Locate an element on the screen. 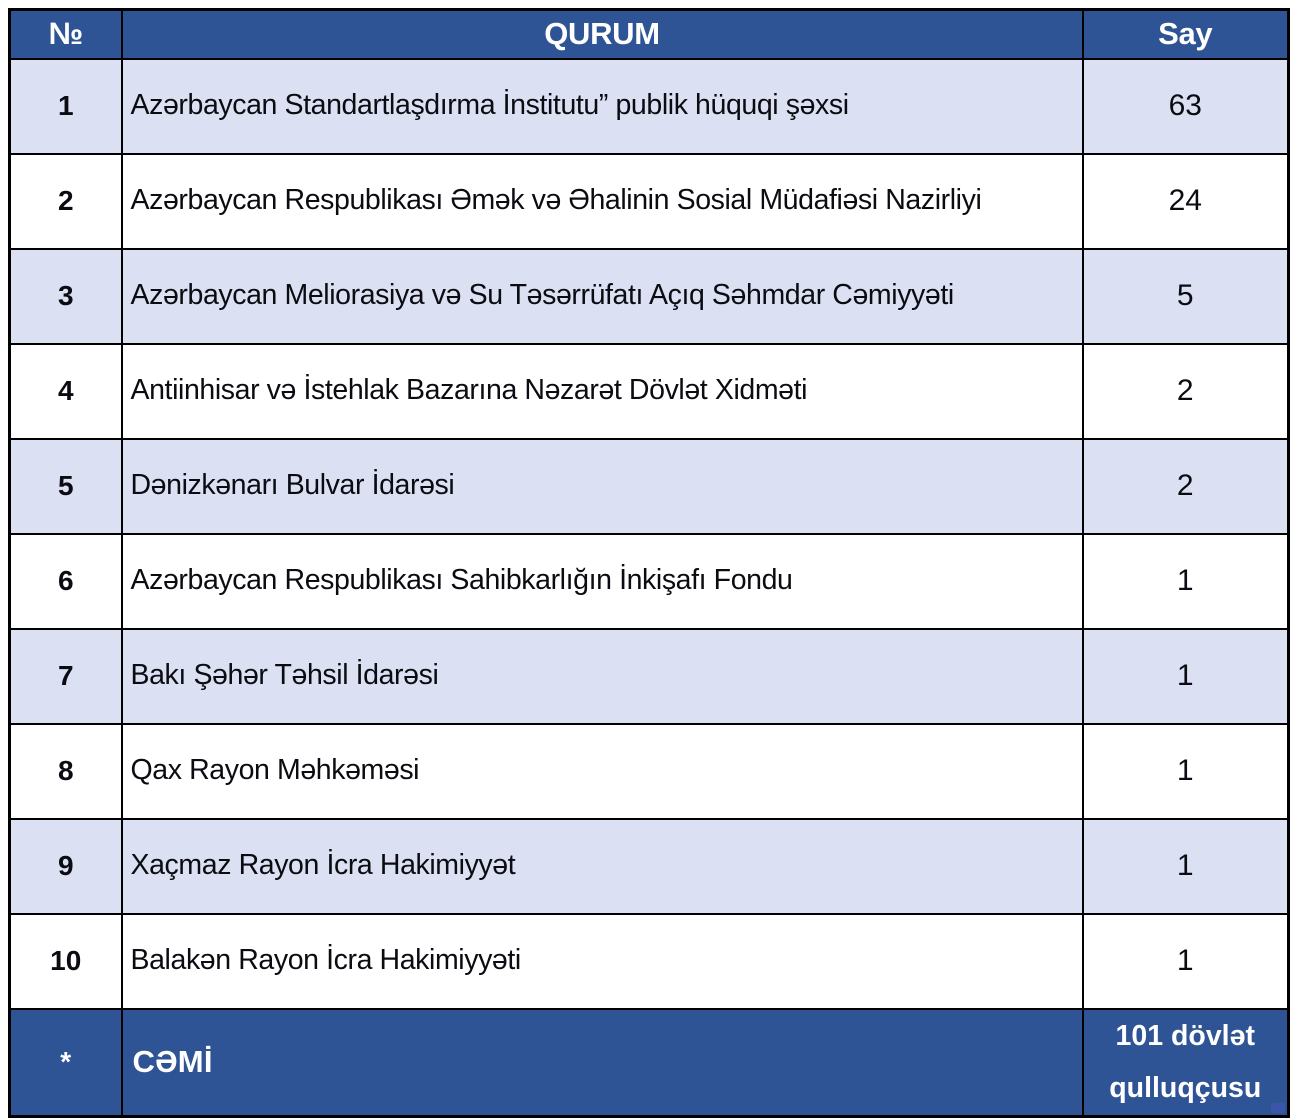 The height and width of the screenshot is (1118, 1300). table-row: 5 Dənizkənarı Bulvar İdarəsi 2 is located at coordinates (649, 486).